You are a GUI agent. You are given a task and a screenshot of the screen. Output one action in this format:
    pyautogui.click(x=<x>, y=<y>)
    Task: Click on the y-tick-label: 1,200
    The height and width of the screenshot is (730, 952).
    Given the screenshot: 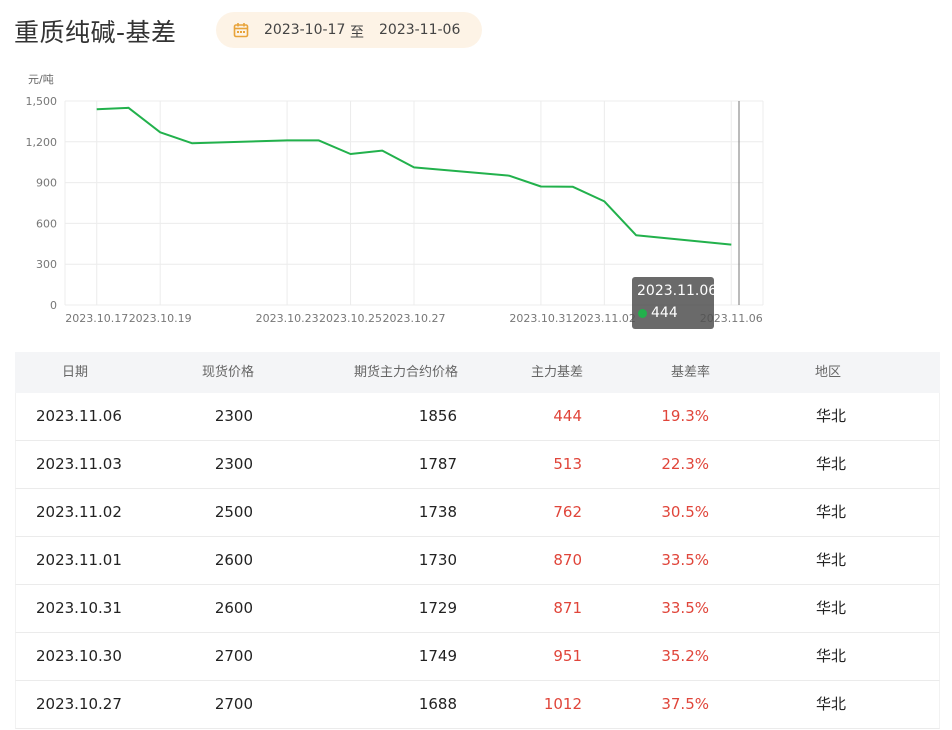 What is the action you would take?
    pyautogui.click(x=42, y=142)
    